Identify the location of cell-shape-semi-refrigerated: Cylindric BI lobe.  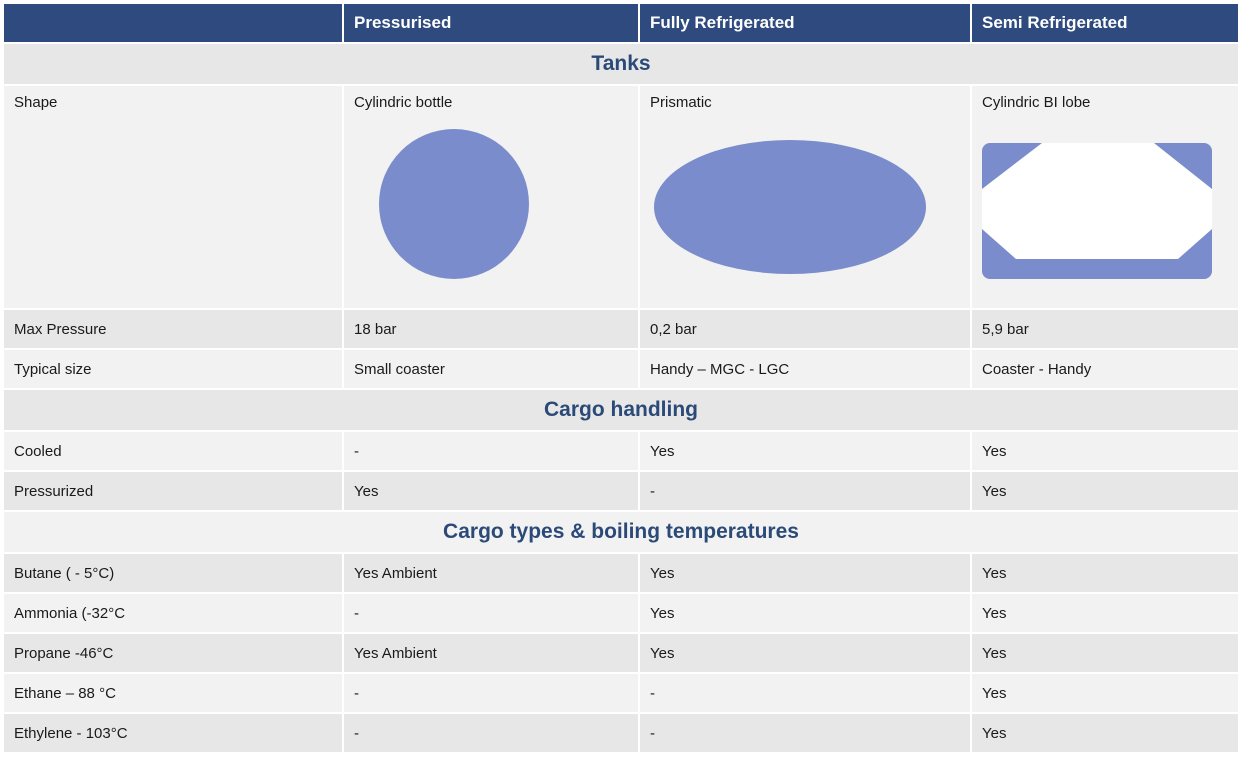
(1105, 197).